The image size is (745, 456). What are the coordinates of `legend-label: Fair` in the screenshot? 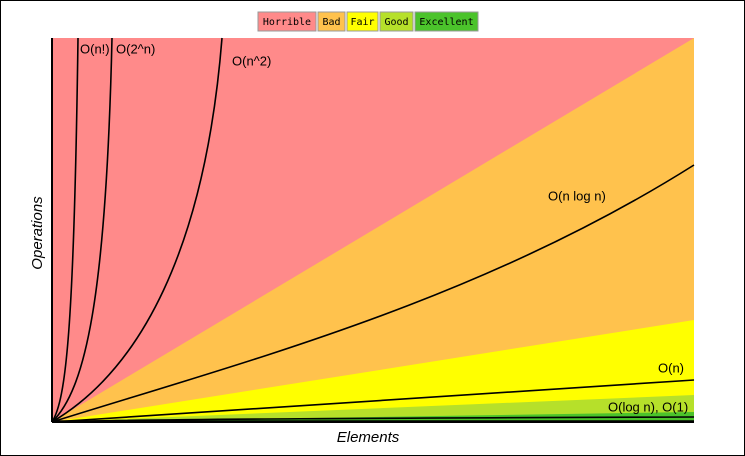 It's located at (362, 22).